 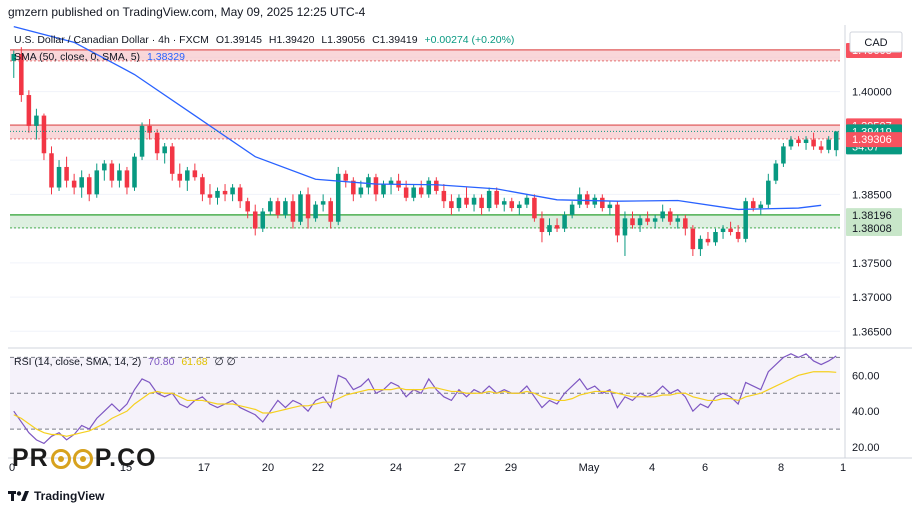 What do you see at coordinates (56, 496) in the screenshot?
I see `tradingview-footer: TradingView` at bounding box center [56, 496].